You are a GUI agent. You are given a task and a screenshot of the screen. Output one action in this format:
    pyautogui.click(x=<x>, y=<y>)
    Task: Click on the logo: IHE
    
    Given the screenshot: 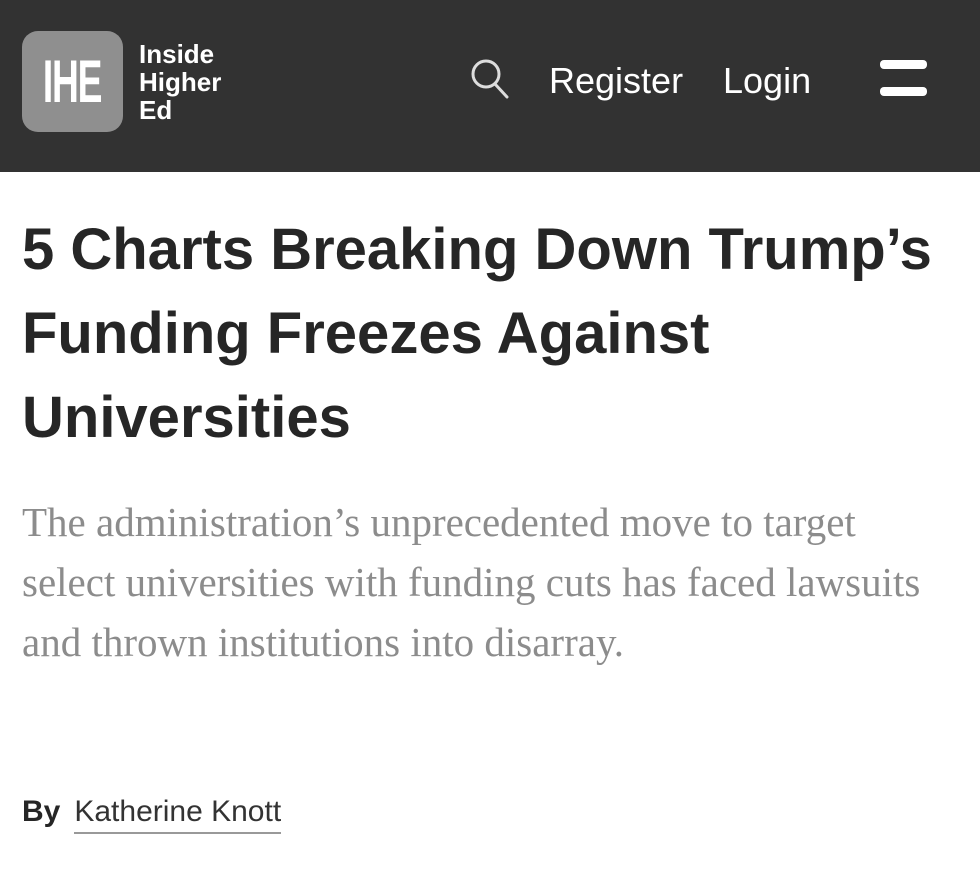 What is the action you would take?
    pyautogui.click(x=72, y=81)
    